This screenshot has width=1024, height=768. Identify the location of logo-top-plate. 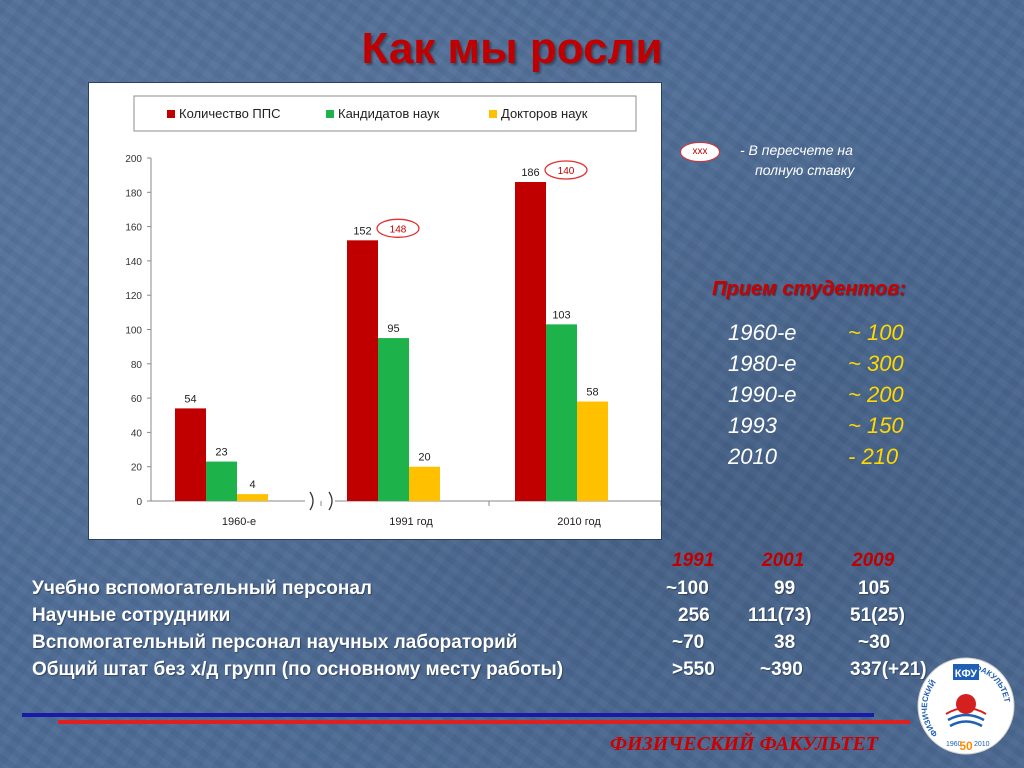
(966, 672).